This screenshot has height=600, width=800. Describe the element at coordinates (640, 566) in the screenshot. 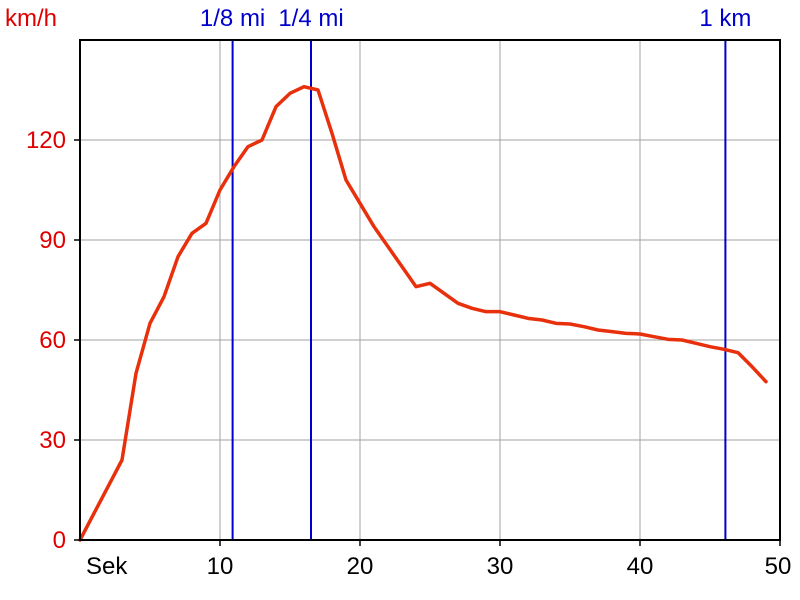

I see `x-tick-label: 40` at that location.